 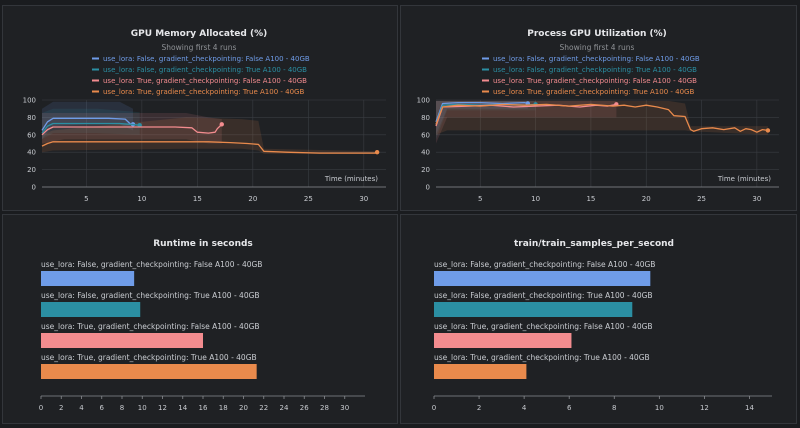 What do you see at coordinates (263, 408) in the screenshot?
I see `x-tick-label: 22` at bounding box center [263, 408].